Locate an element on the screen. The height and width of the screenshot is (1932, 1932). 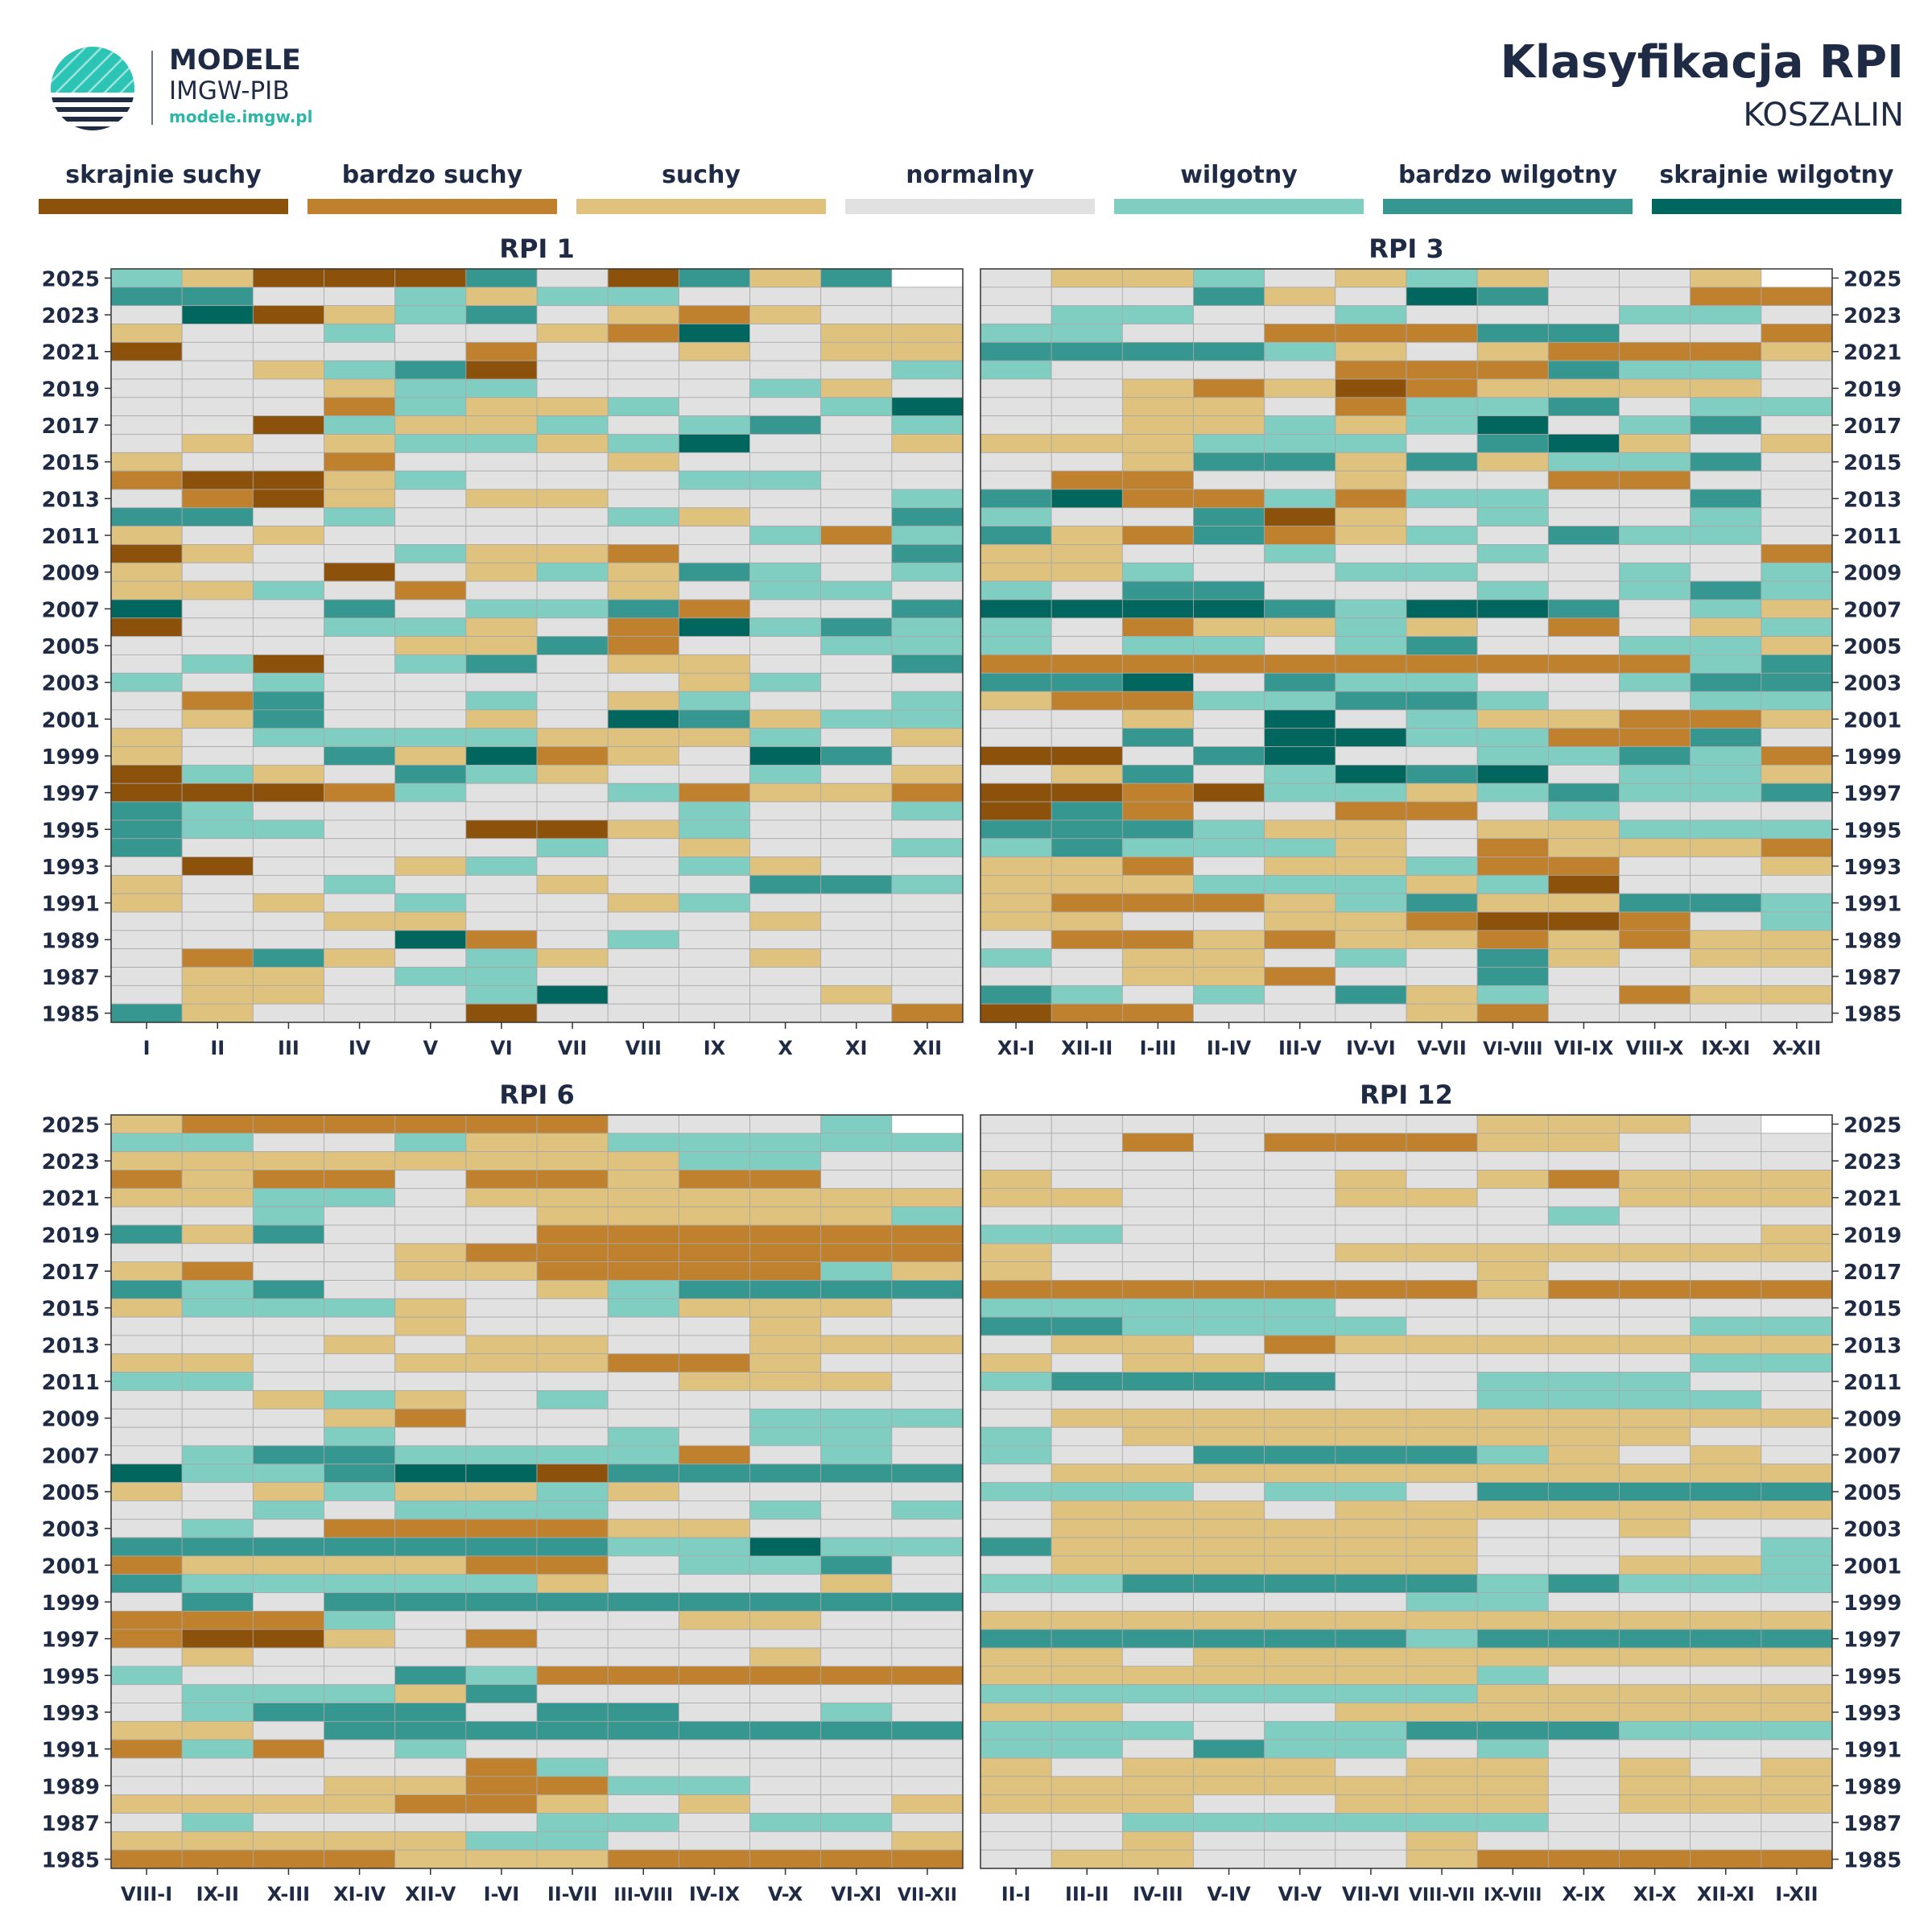
legend-swatch is located at coordinates (1508, 206).